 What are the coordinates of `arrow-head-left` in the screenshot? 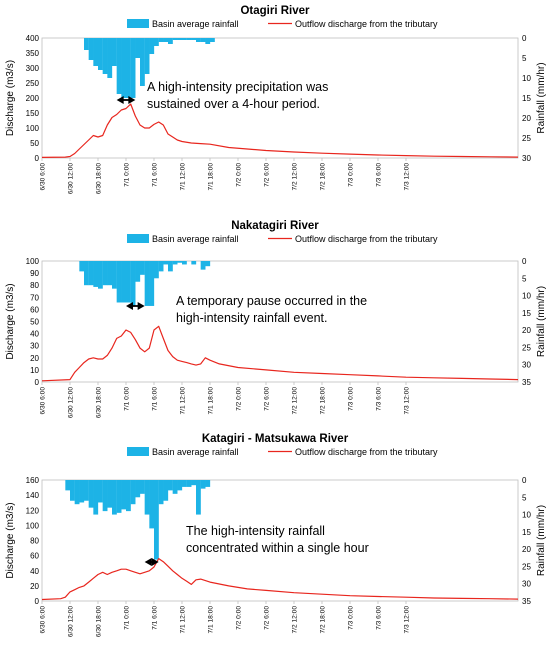 It's located at (120, 100).